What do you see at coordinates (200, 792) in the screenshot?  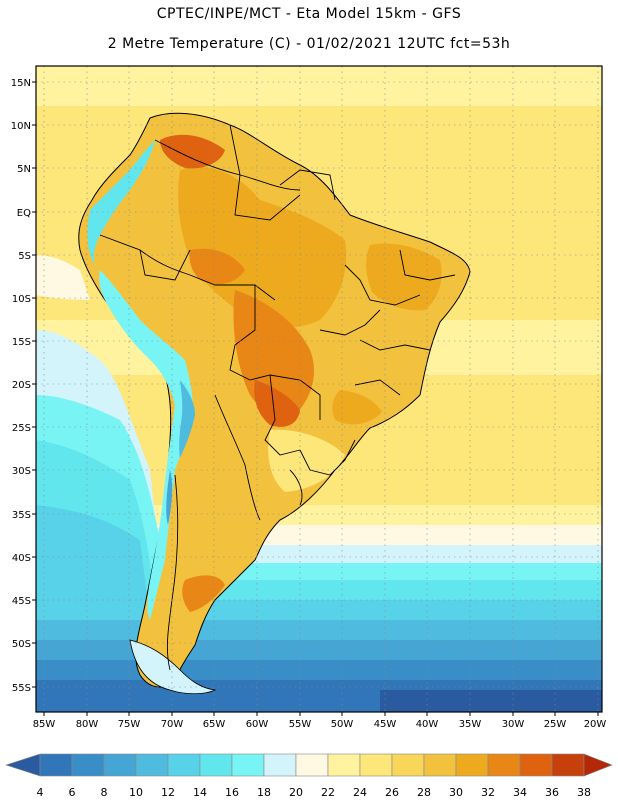 I see `colorbar-label: 14` at bounding box center [200, 792].